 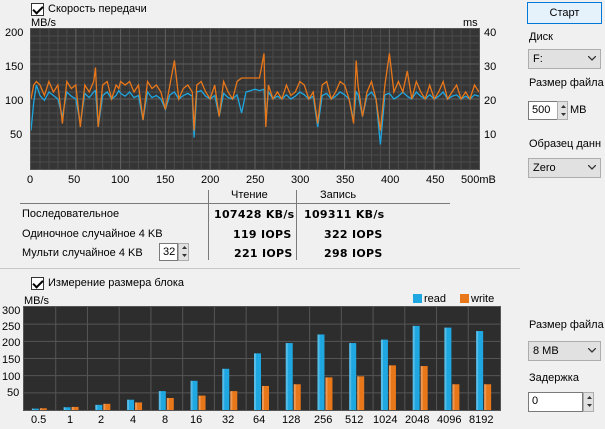 I want to click on filesize-unit: MB, so click(x=578, y=110).